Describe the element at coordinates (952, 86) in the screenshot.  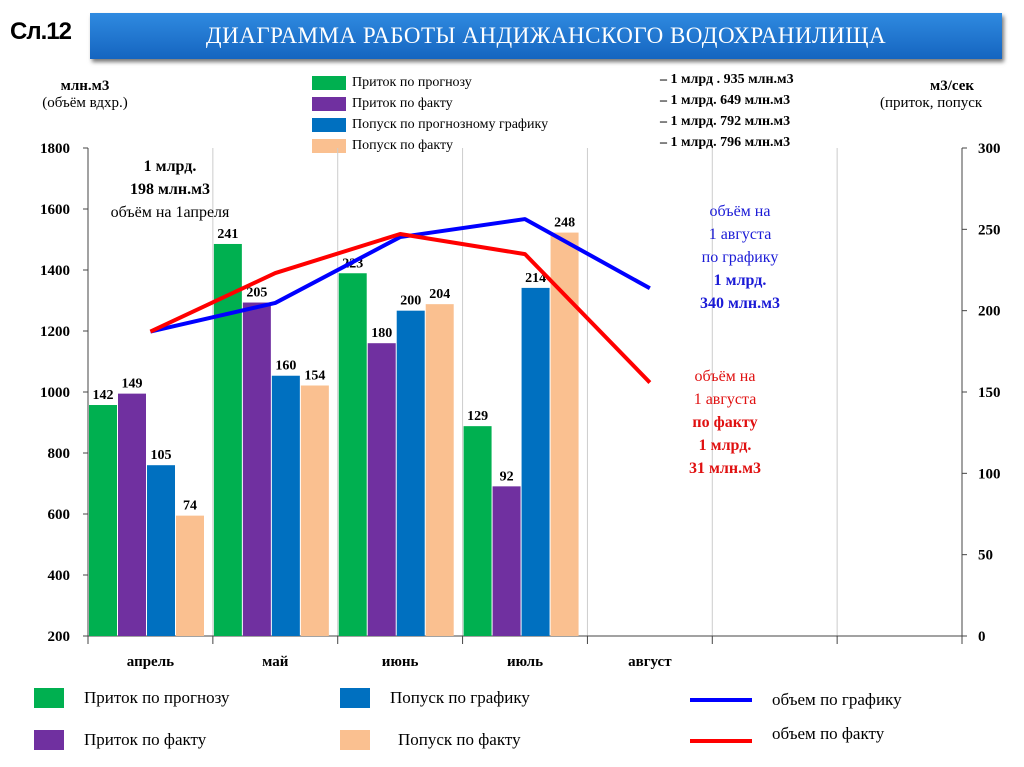
I see `right-axis-unit: м3/сек` at that location.